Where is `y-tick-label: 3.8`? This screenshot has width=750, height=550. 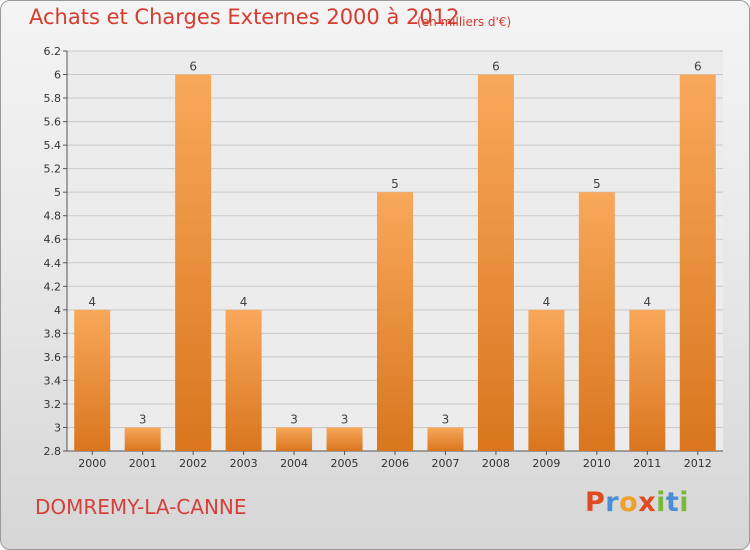 y-tick-label: 3.8 is located at coordinates (53, 333).